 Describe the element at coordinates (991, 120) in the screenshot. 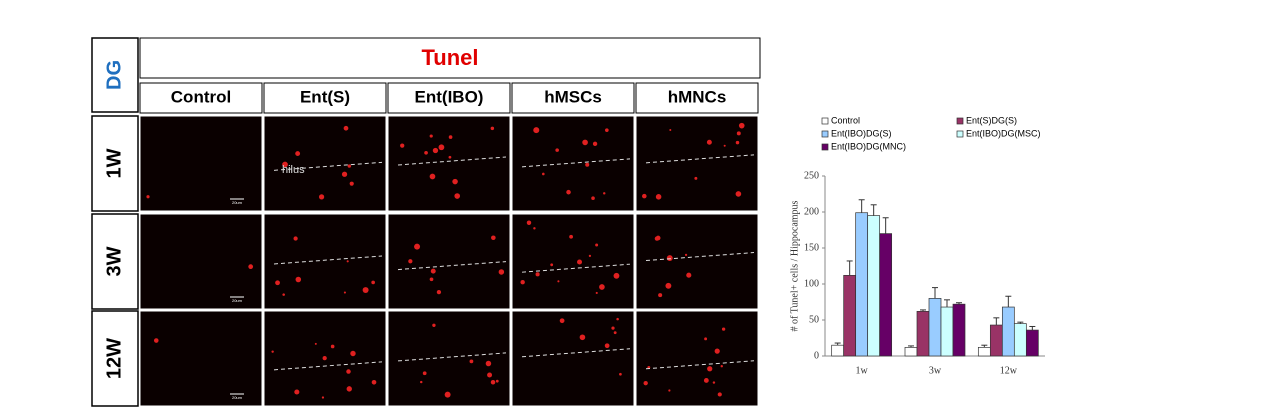

I see `legend-label: Ent(S)DG(S)` at that location.